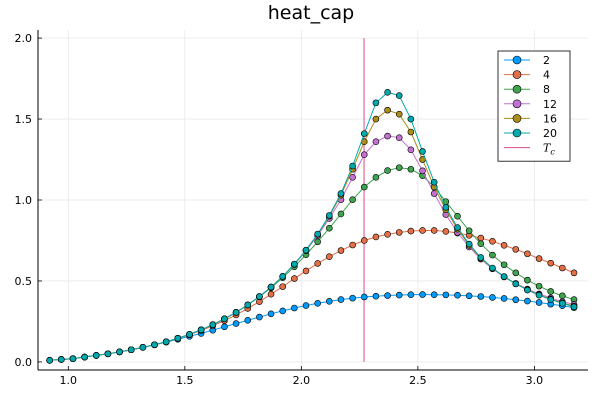  I want to click on legend-label: 20, so click(550, 133).